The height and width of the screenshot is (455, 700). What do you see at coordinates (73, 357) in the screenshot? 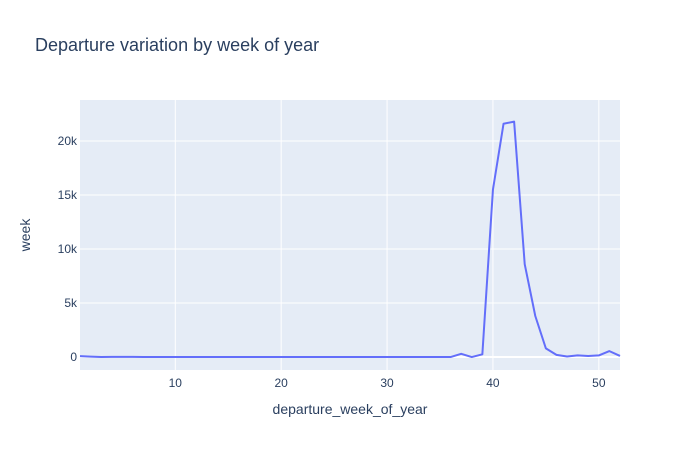
I see `y-tick-label: 0` at bounding box center [73, 357].